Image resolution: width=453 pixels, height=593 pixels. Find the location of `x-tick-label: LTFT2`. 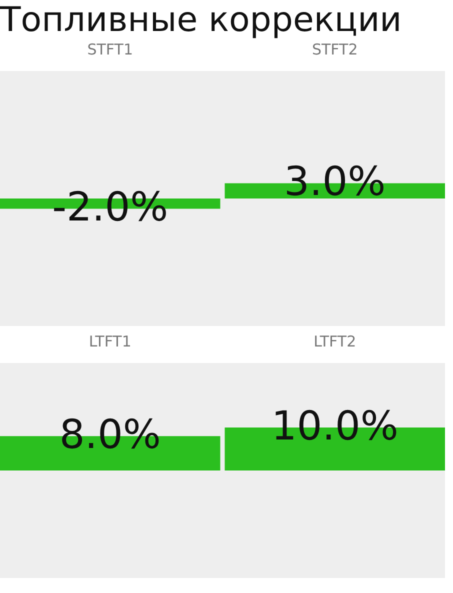

x-tick-label: LTFT2 is located at coordinates (335, 341).